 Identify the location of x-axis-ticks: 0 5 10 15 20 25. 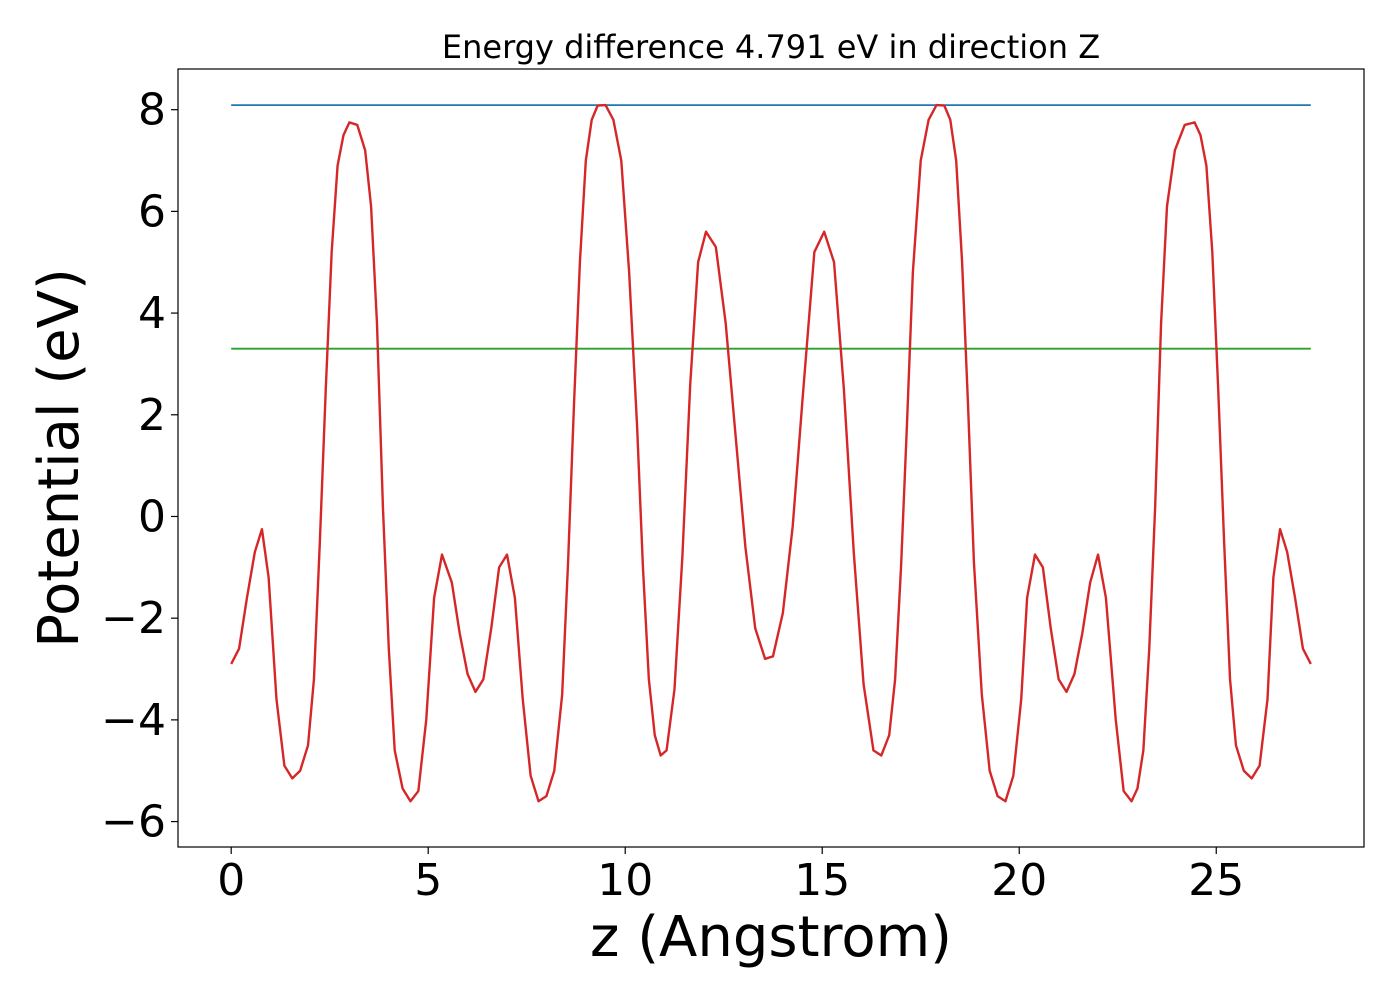
(730, 876).